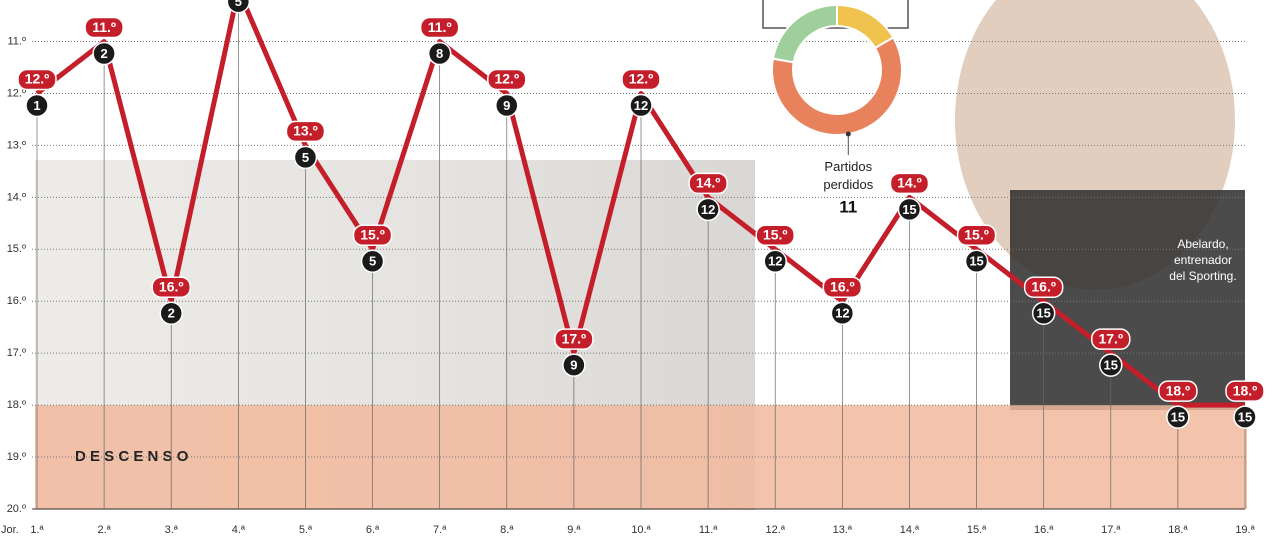 The height and width of the screenshot is (548, 1280). I want to click on points-label: 2, so click(103, 53).